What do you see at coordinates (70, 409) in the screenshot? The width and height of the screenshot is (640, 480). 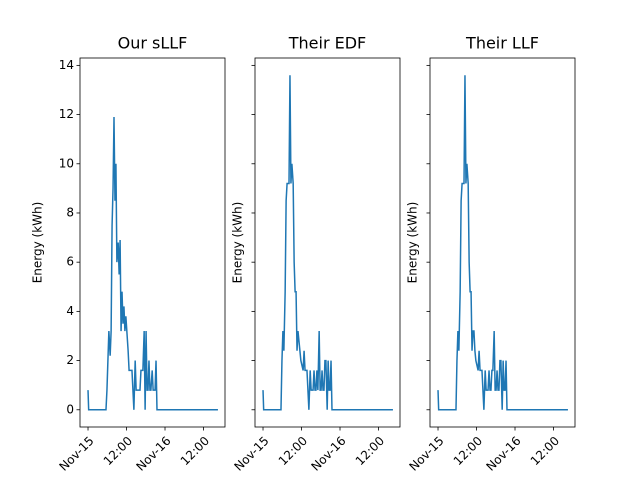 I see `y-tick-label: 0` at bounding box center [70, 409].